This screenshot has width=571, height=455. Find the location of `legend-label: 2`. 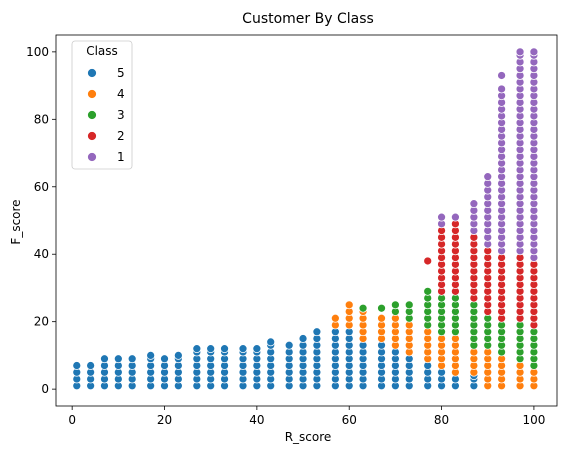

legend-label: 2 is located at coordinates (121, 136).